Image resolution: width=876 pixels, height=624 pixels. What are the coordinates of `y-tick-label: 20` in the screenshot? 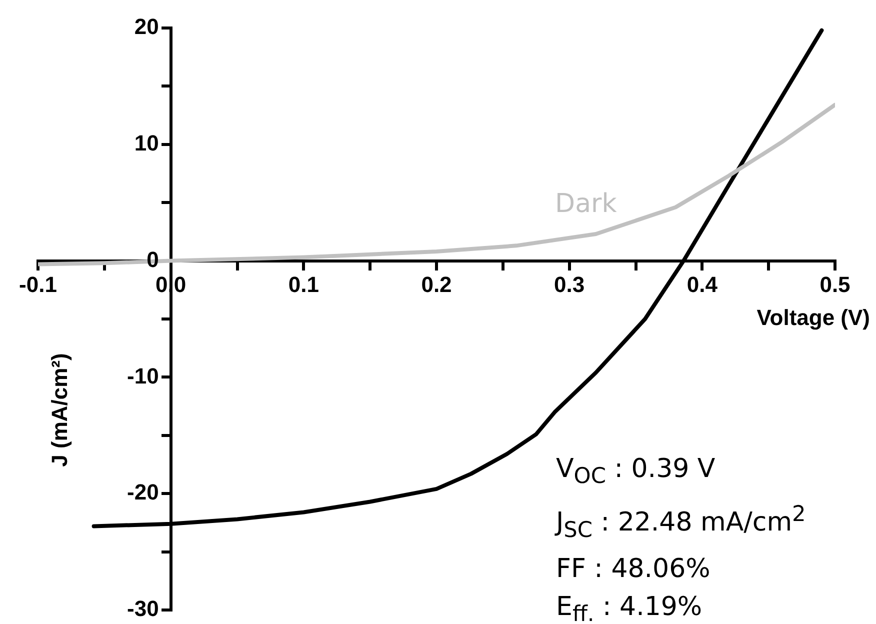 It's located at (146, 27).